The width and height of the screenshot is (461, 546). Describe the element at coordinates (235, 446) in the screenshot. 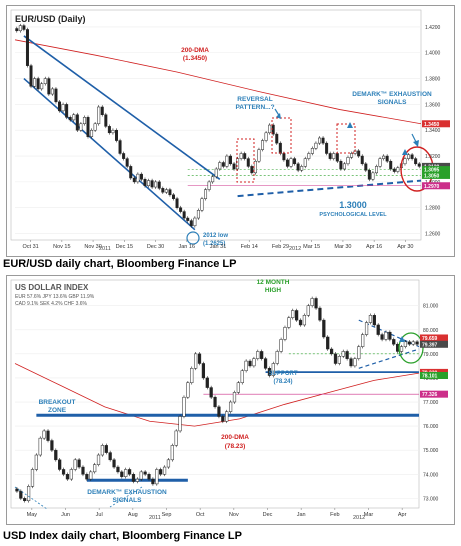

I see `dma-value-bot: (78.23)` at that location.